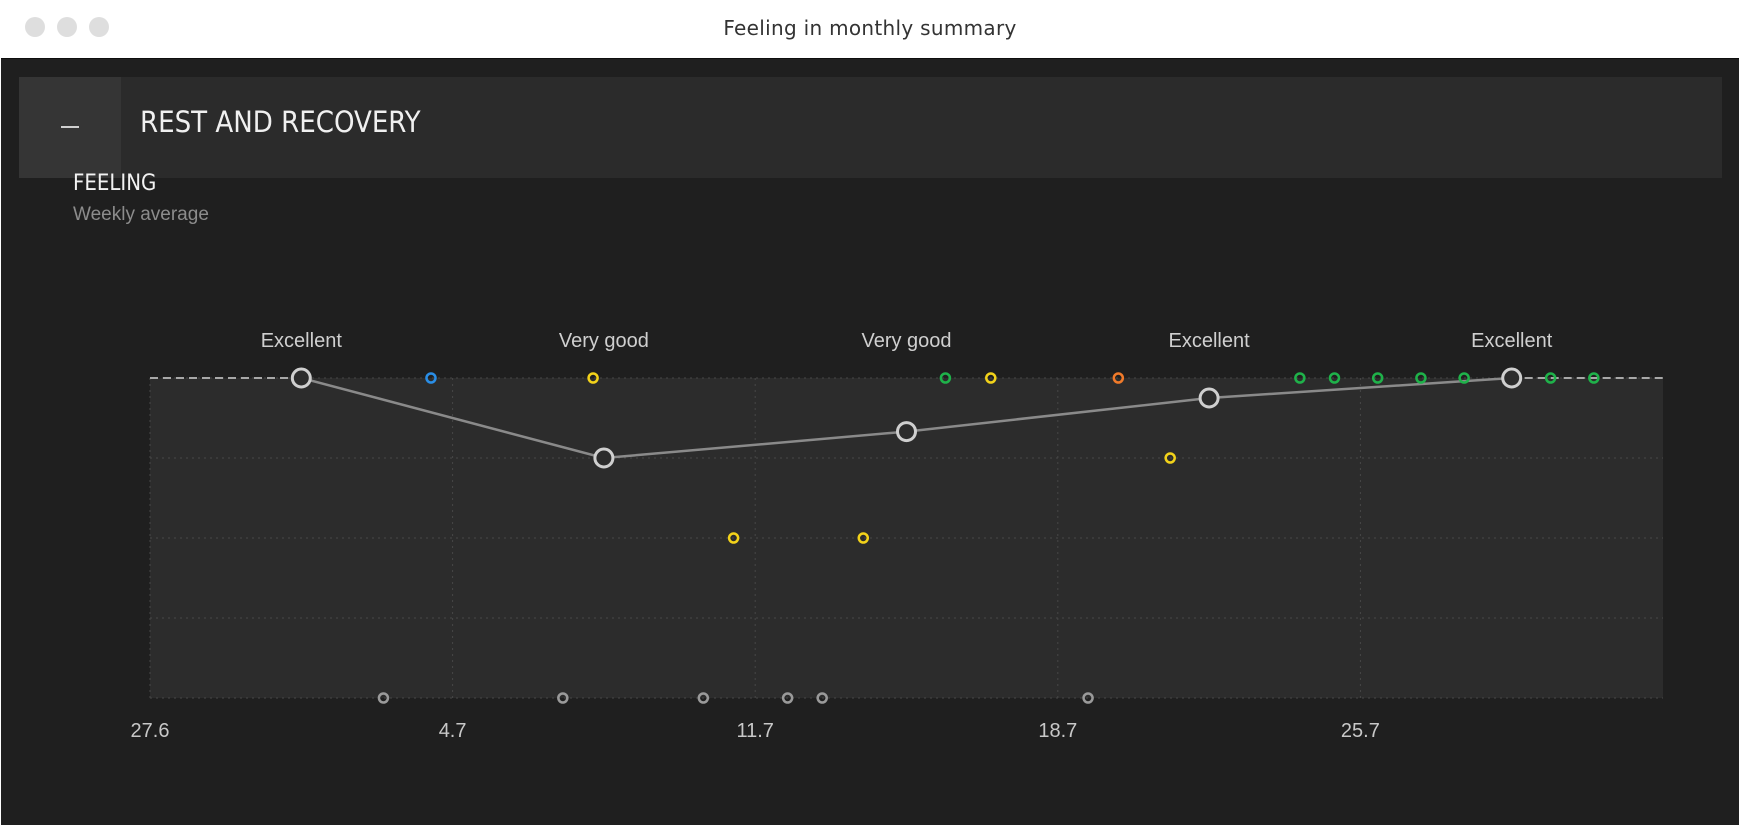 The image size is (1740, 826). I want to click on window-title: Feeling in monthly summary, so click(870, 28).